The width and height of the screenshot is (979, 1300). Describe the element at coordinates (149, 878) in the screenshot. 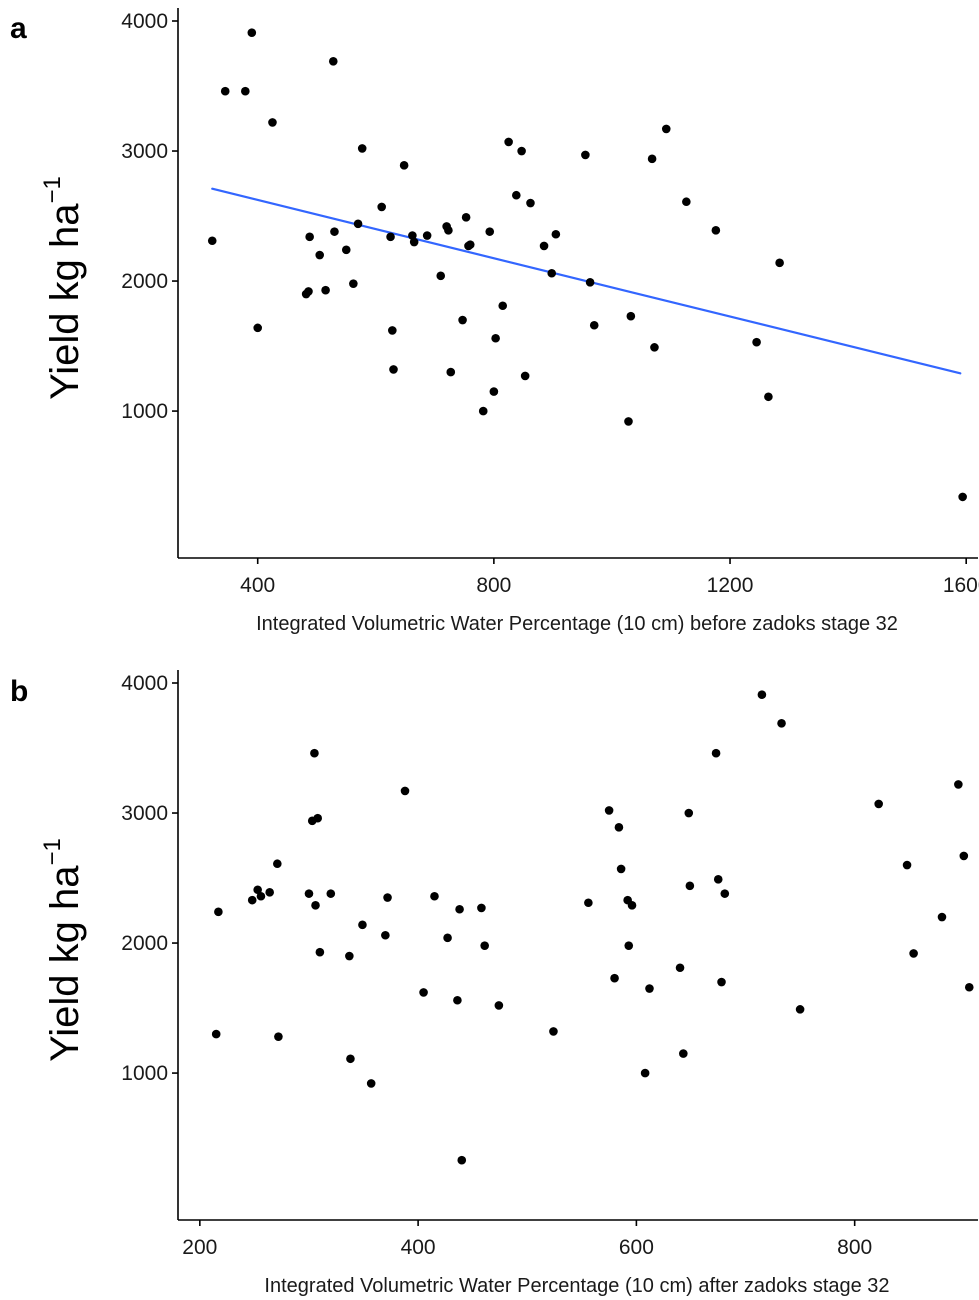

I see `y-ticks-b: 1000 2000 3000 4000` at that location.